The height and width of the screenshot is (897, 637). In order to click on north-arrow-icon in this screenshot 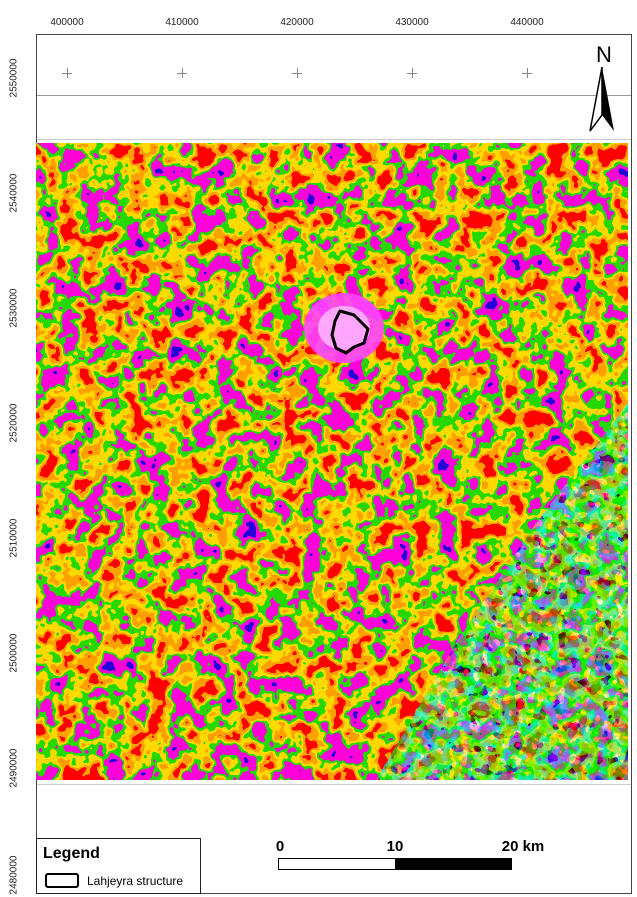, I will do `click(601, 99)`.